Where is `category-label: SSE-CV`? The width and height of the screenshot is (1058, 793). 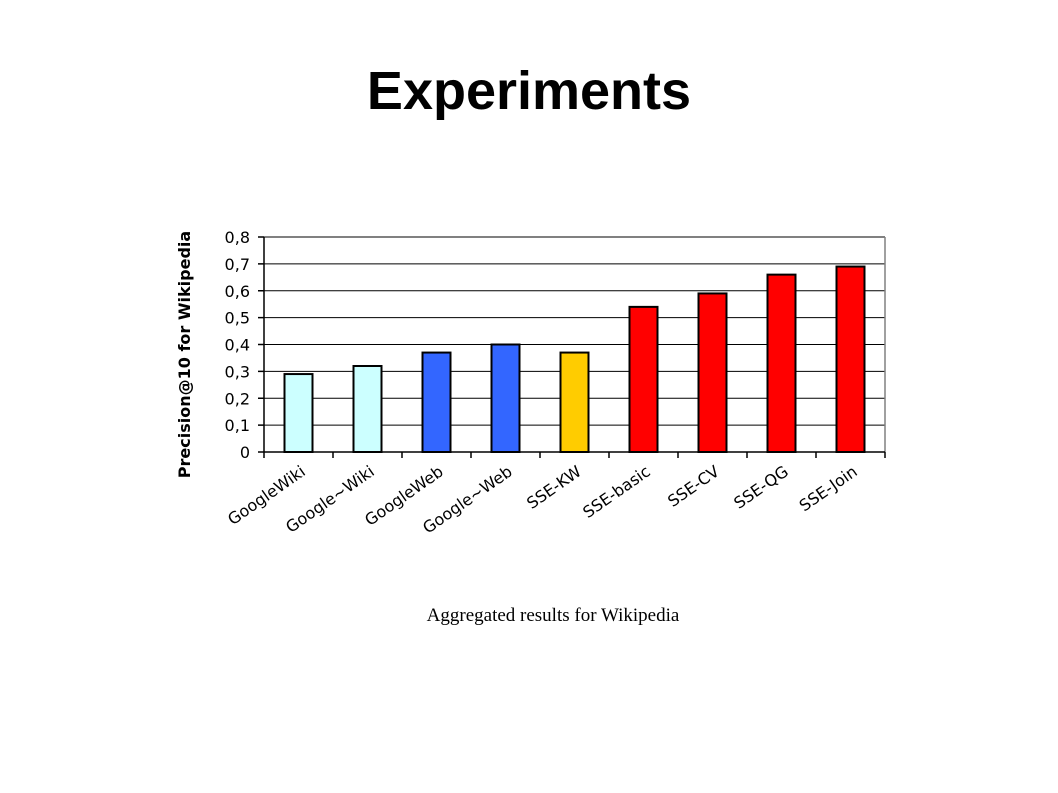 category-label: SSE-CV is located at coordinates (693, 486).